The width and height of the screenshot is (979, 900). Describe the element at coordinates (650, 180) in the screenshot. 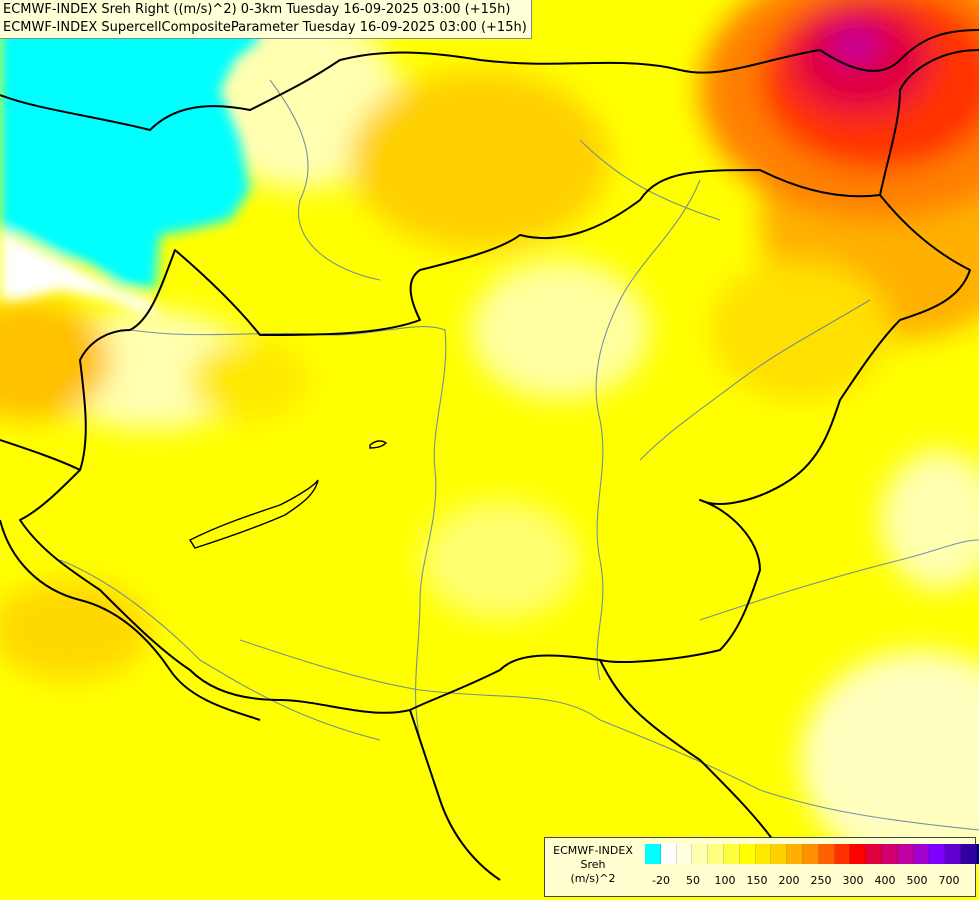

I see `river-northeast` at that location.